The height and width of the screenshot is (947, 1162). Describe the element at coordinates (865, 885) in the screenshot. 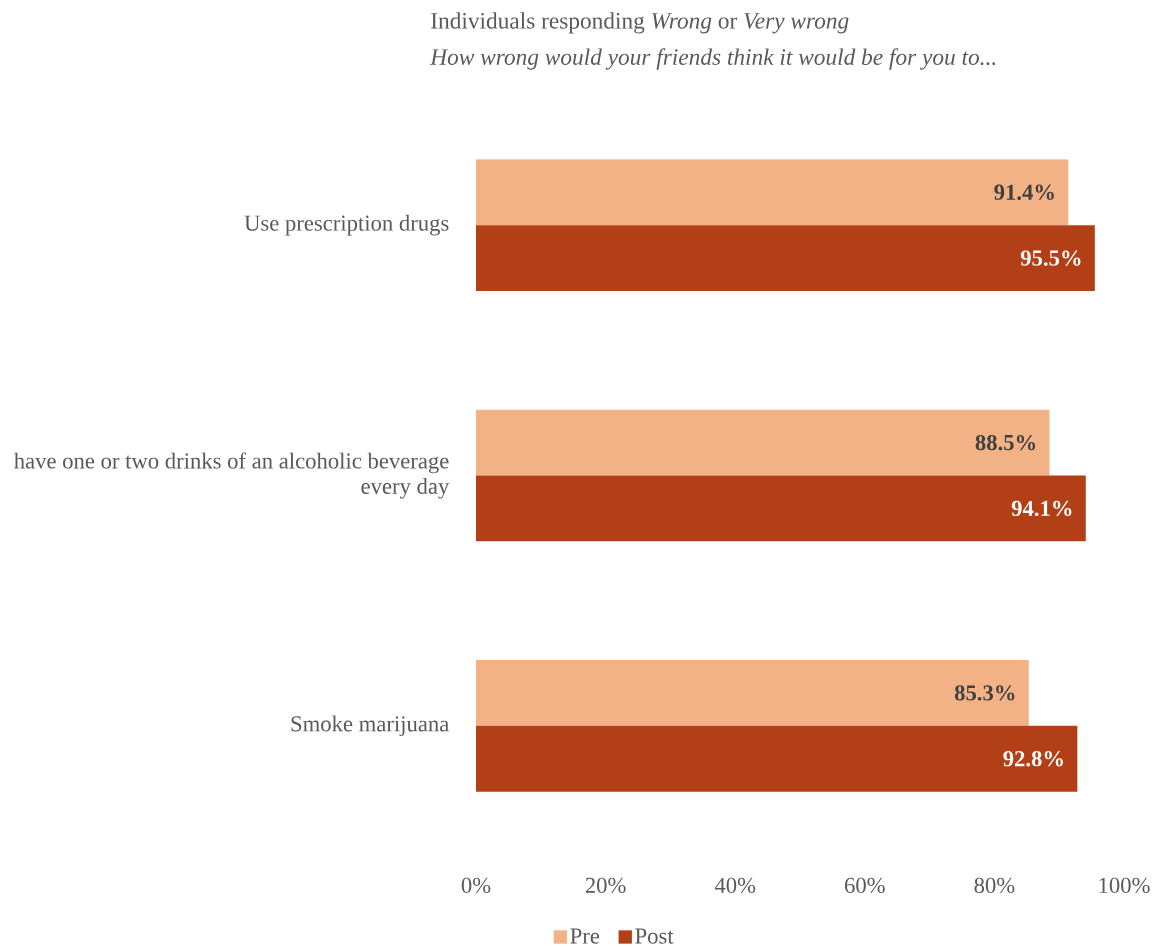

I see `x-tick-label: 60%` at that location.